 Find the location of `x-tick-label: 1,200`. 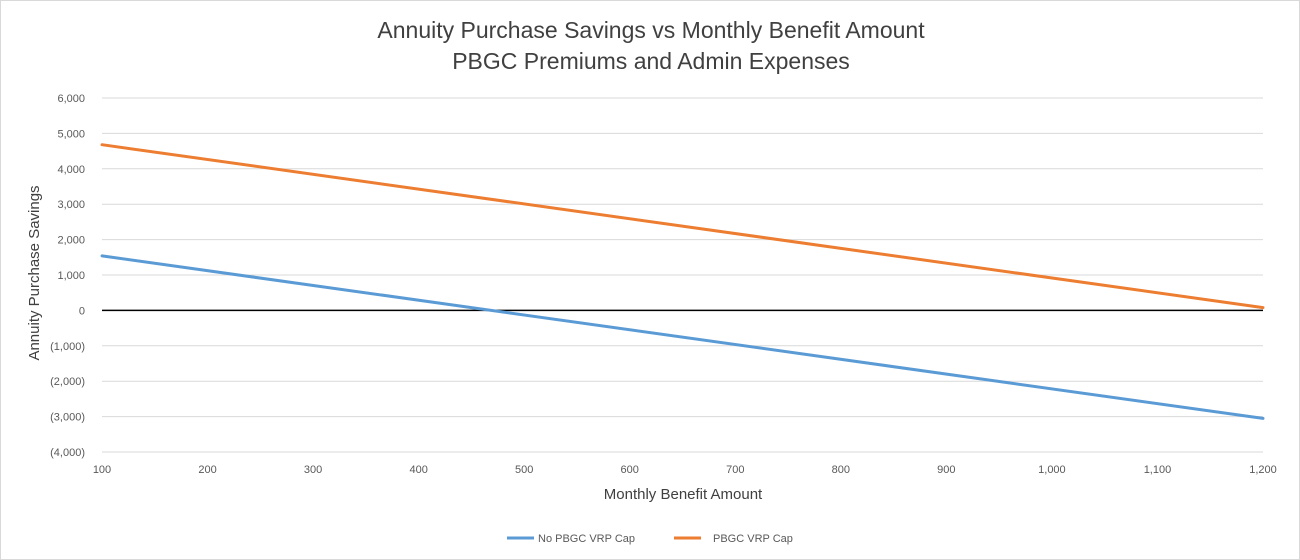

x-tick-label: 1,200 is located at coordinates (1263, 470).